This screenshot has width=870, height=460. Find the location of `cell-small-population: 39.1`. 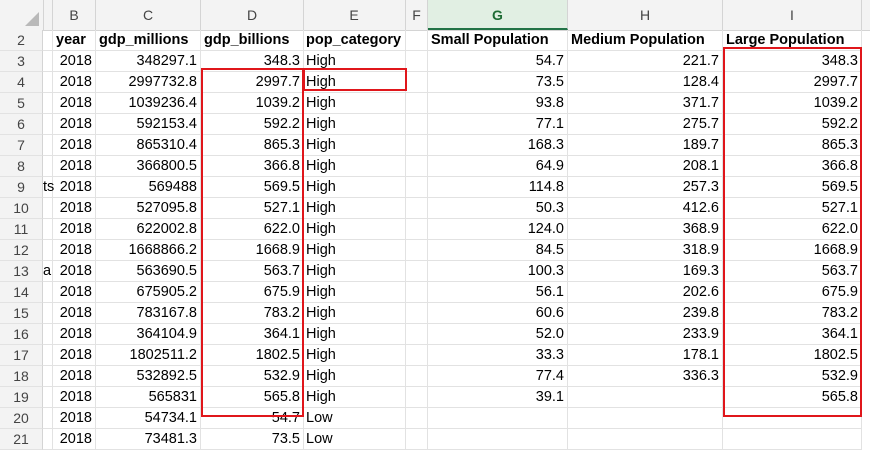

cell-small-population: 39.1 is located at coordinates (498, 397).